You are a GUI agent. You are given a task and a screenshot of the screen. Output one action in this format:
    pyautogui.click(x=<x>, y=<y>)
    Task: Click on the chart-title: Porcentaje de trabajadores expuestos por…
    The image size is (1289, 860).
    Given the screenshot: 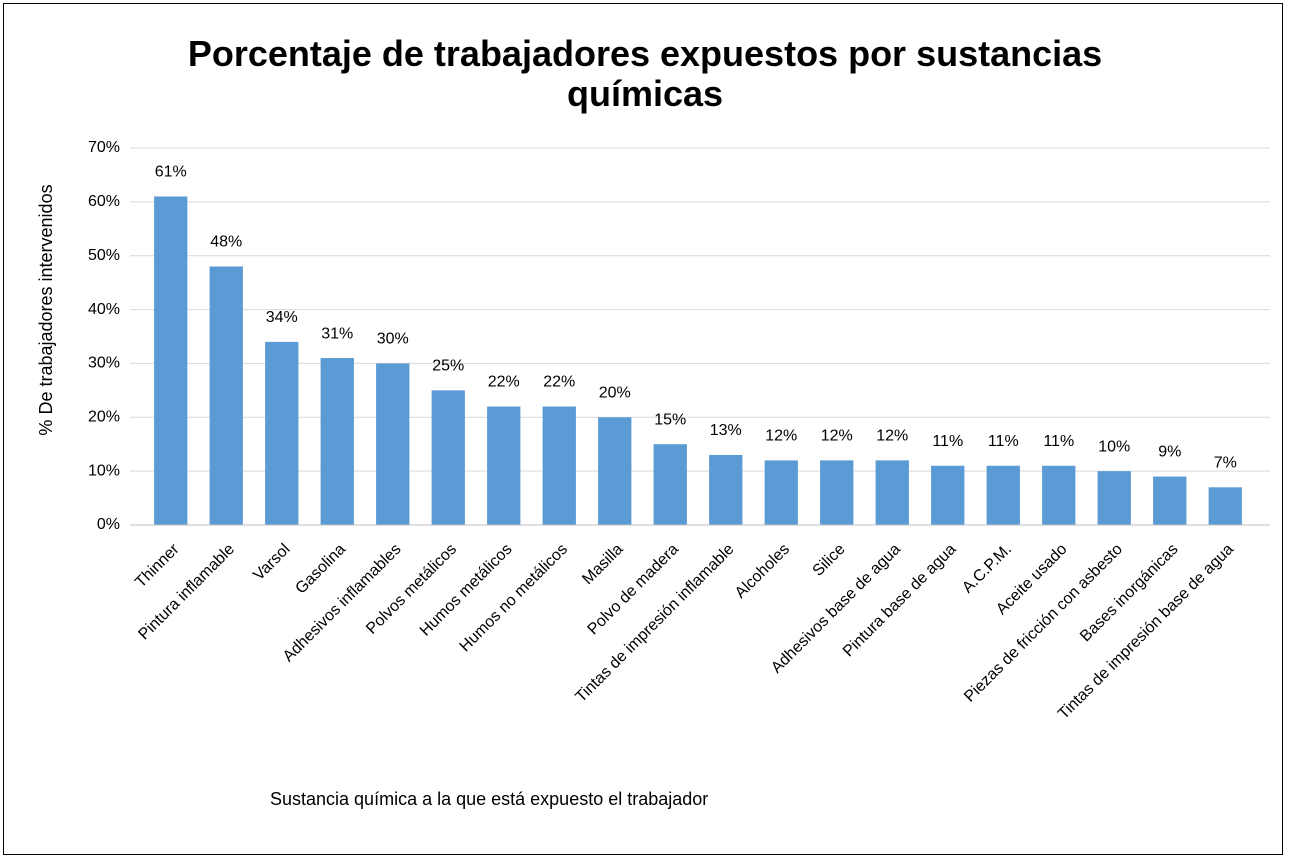 What is the action you would take?
    pyautogui.click(x=645, y=73)
    